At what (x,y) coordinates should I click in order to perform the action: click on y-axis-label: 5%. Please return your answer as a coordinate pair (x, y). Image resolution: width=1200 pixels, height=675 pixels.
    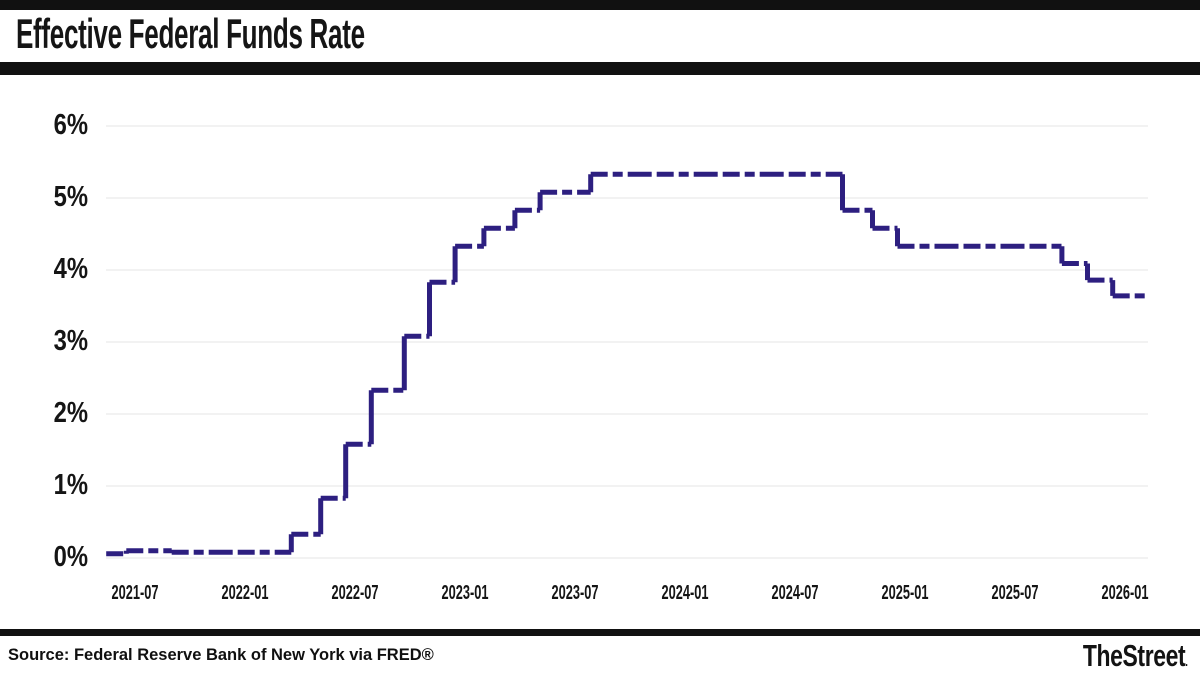
    Looking at the image, I should click on (70, 197).